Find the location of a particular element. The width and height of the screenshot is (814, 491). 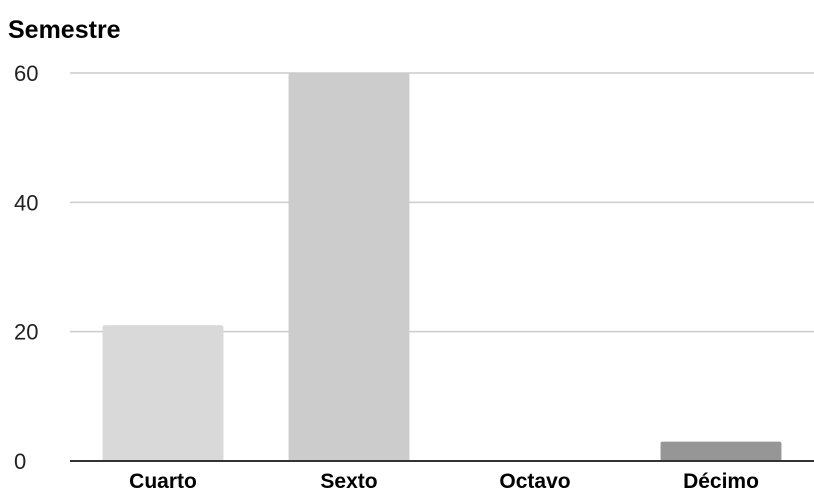

bar-cuarto is located at coordinates (163, 393).